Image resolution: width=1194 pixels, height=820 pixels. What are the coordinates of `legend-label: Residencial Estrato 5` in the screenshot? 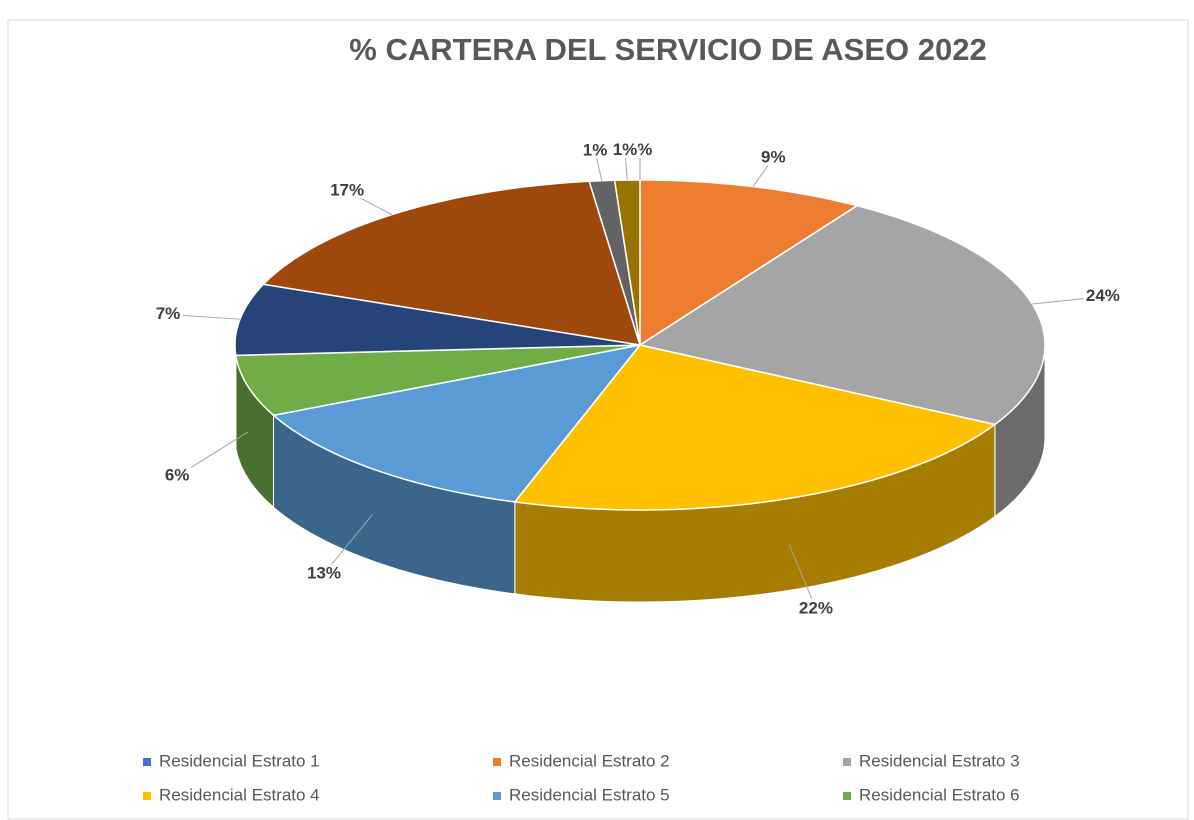 It's located at (589, 794).